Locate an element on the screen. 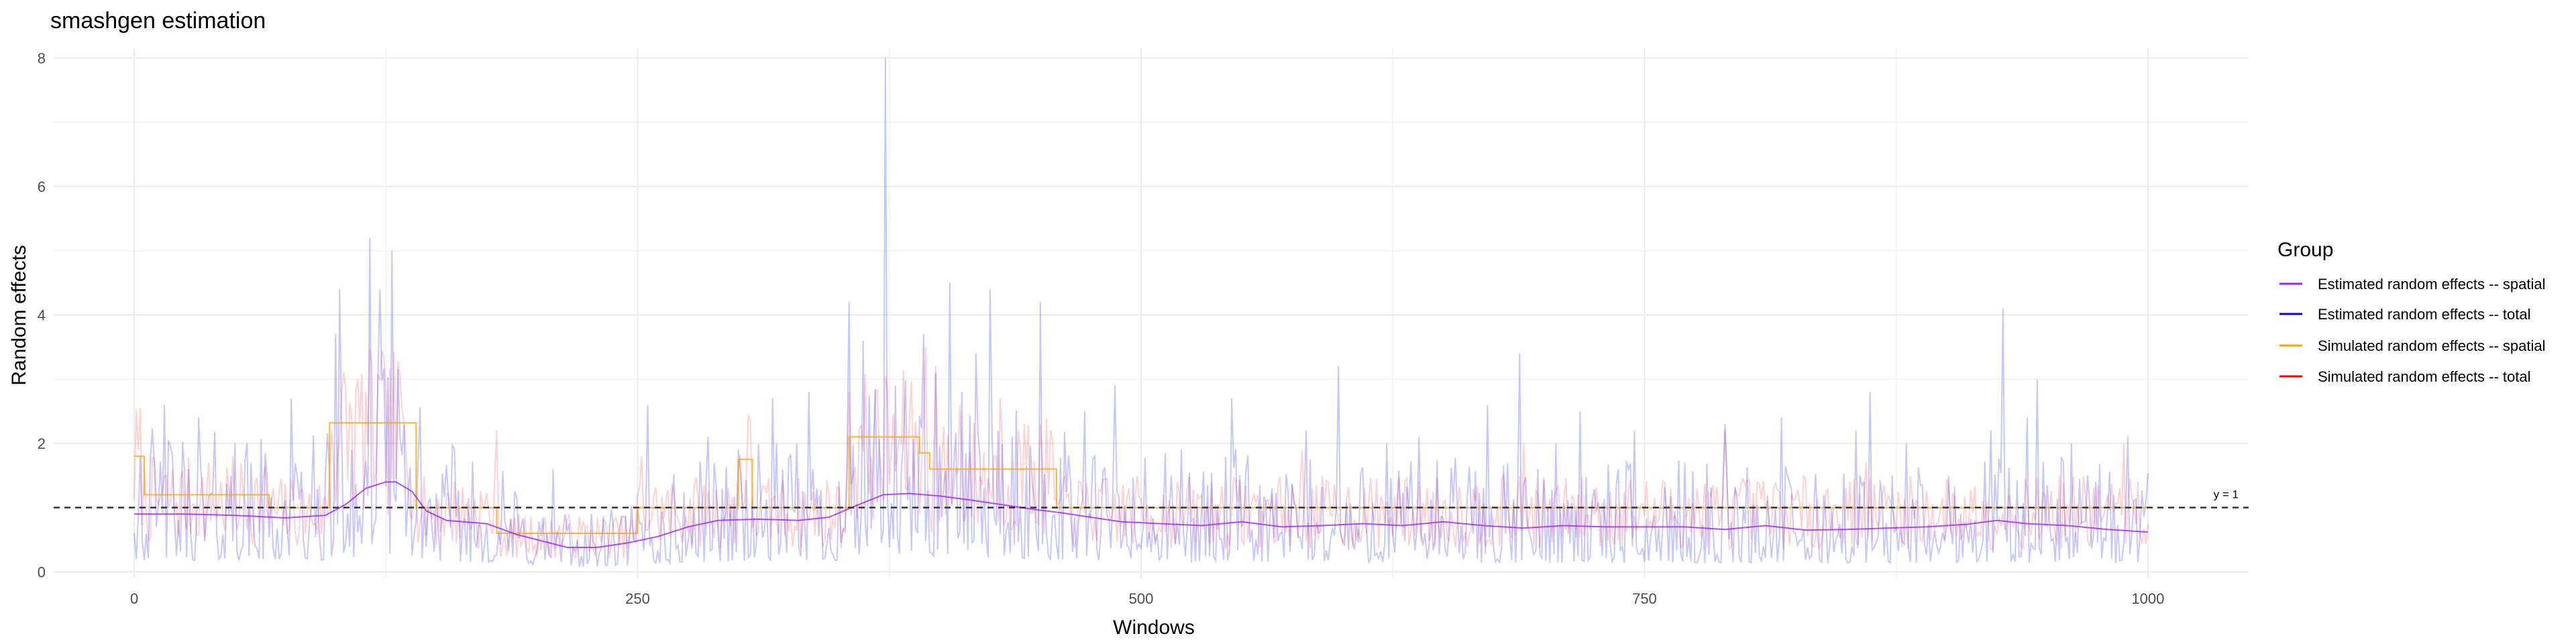  legend-entry-estimated-spatial: Estimated random effects -- spatial is located at coordinates (2412, 284).